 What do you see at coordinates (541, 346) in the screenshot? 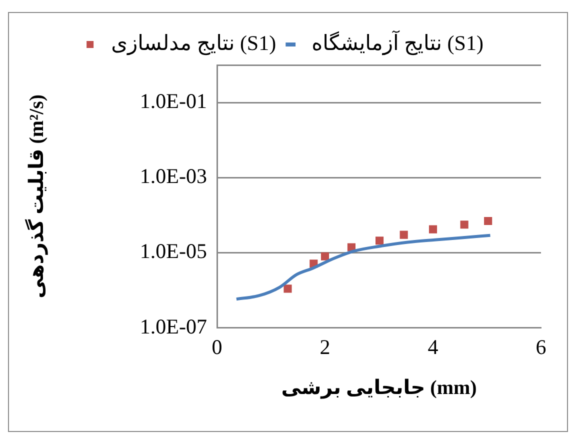
I see `x-tick-label: 6` at bounding box center [541, 346].